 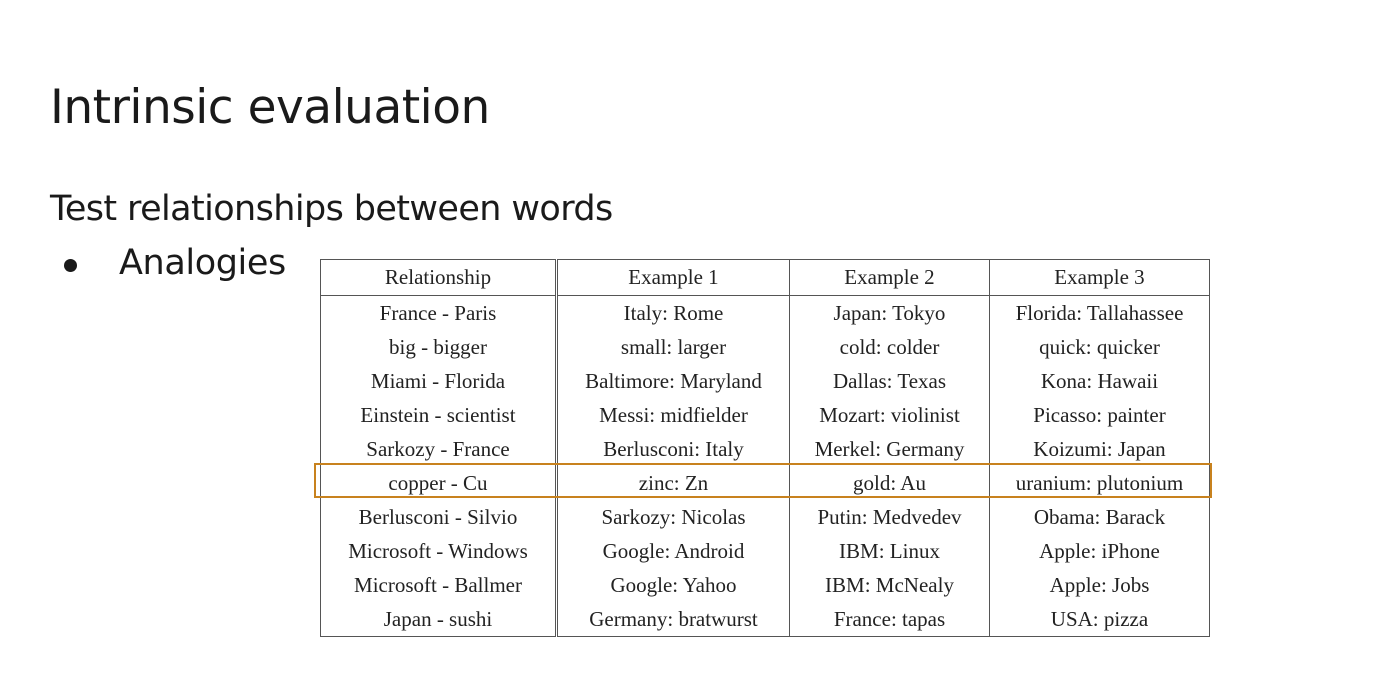 What do you see at coordinates (673, 619) in the screenshot?
I see `cell-example-1: Germany: bratwurst` at bounding box center [673, 619].